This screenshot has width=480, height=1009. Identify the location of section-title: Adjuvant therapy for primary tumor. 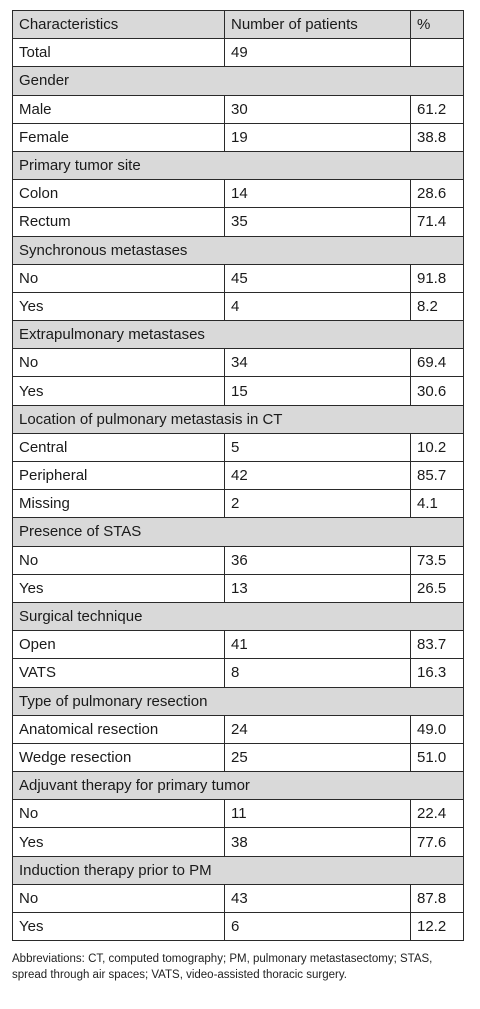
(238, 786).